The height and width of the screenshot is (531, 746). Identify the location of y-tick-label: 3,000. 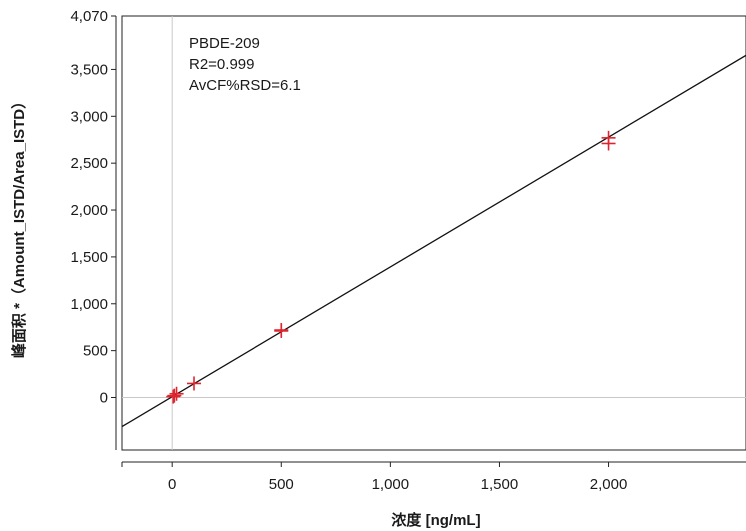
(89, 116).